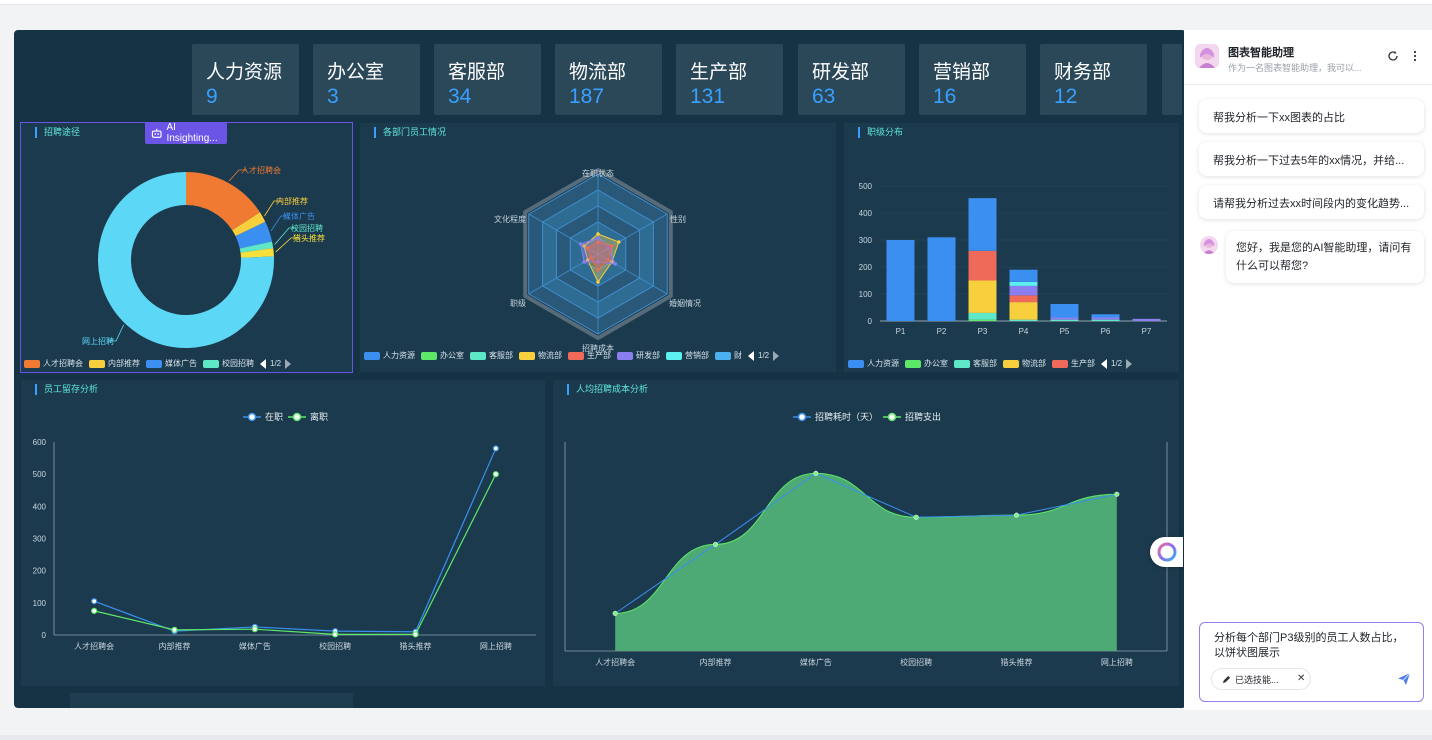 This screenshot has width=1432, height=740. What do you see at coordinates (916, 662) in the screenshot?
I see `x-tick-label: 校园招聘` at bounding box center [916, 662].